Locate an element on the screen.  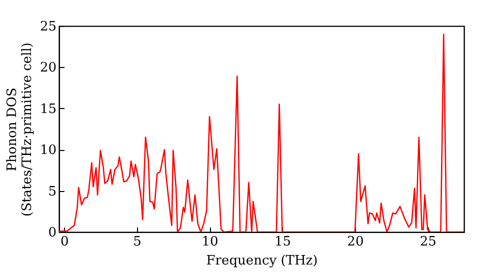
x-tick-label: 15 is located at coordinates (282, 242).